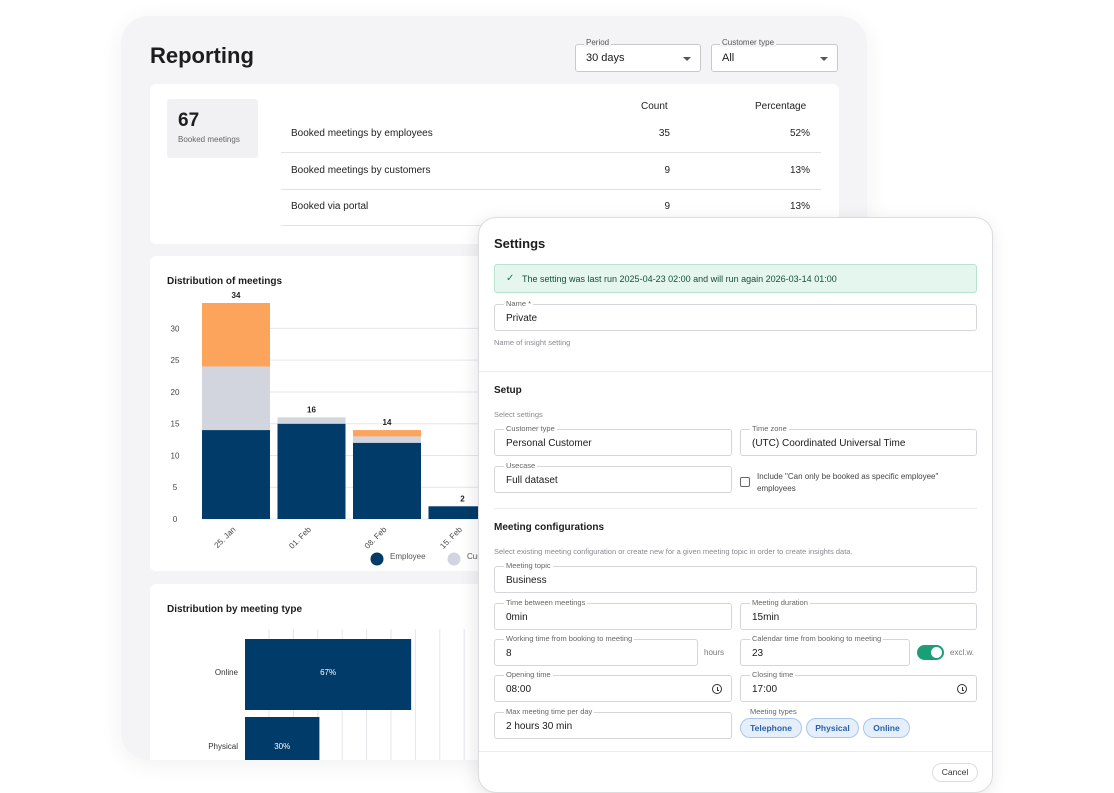  What do you see at coordinates (654, 106) in the screenshot?
I see `count-header: Count` at bounding box center [654, 106].